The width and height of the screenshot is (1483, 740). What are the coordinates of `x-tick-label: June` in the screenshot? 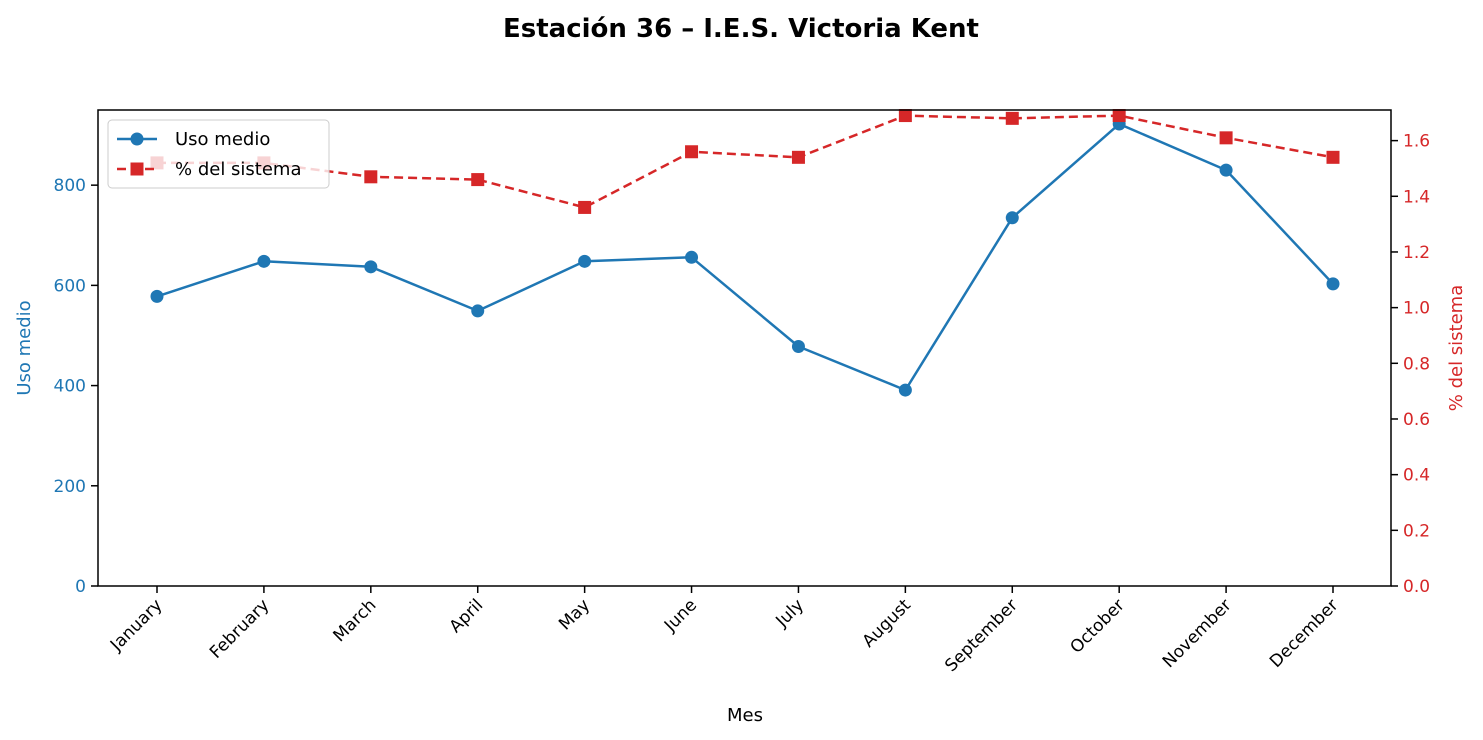 It's located at (680, 615).